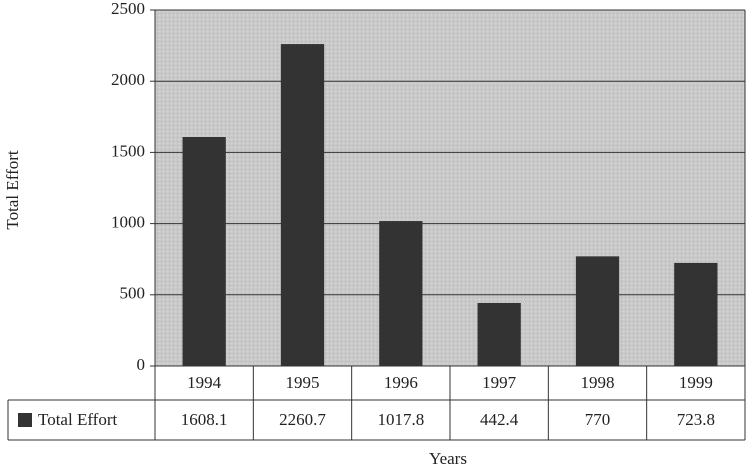 Image resolution: width=750 pixels, height=470 pixels. Describe the element at coordinates (204, 382) in the screenshot. I see `x-tick-label: 1994` at that location.